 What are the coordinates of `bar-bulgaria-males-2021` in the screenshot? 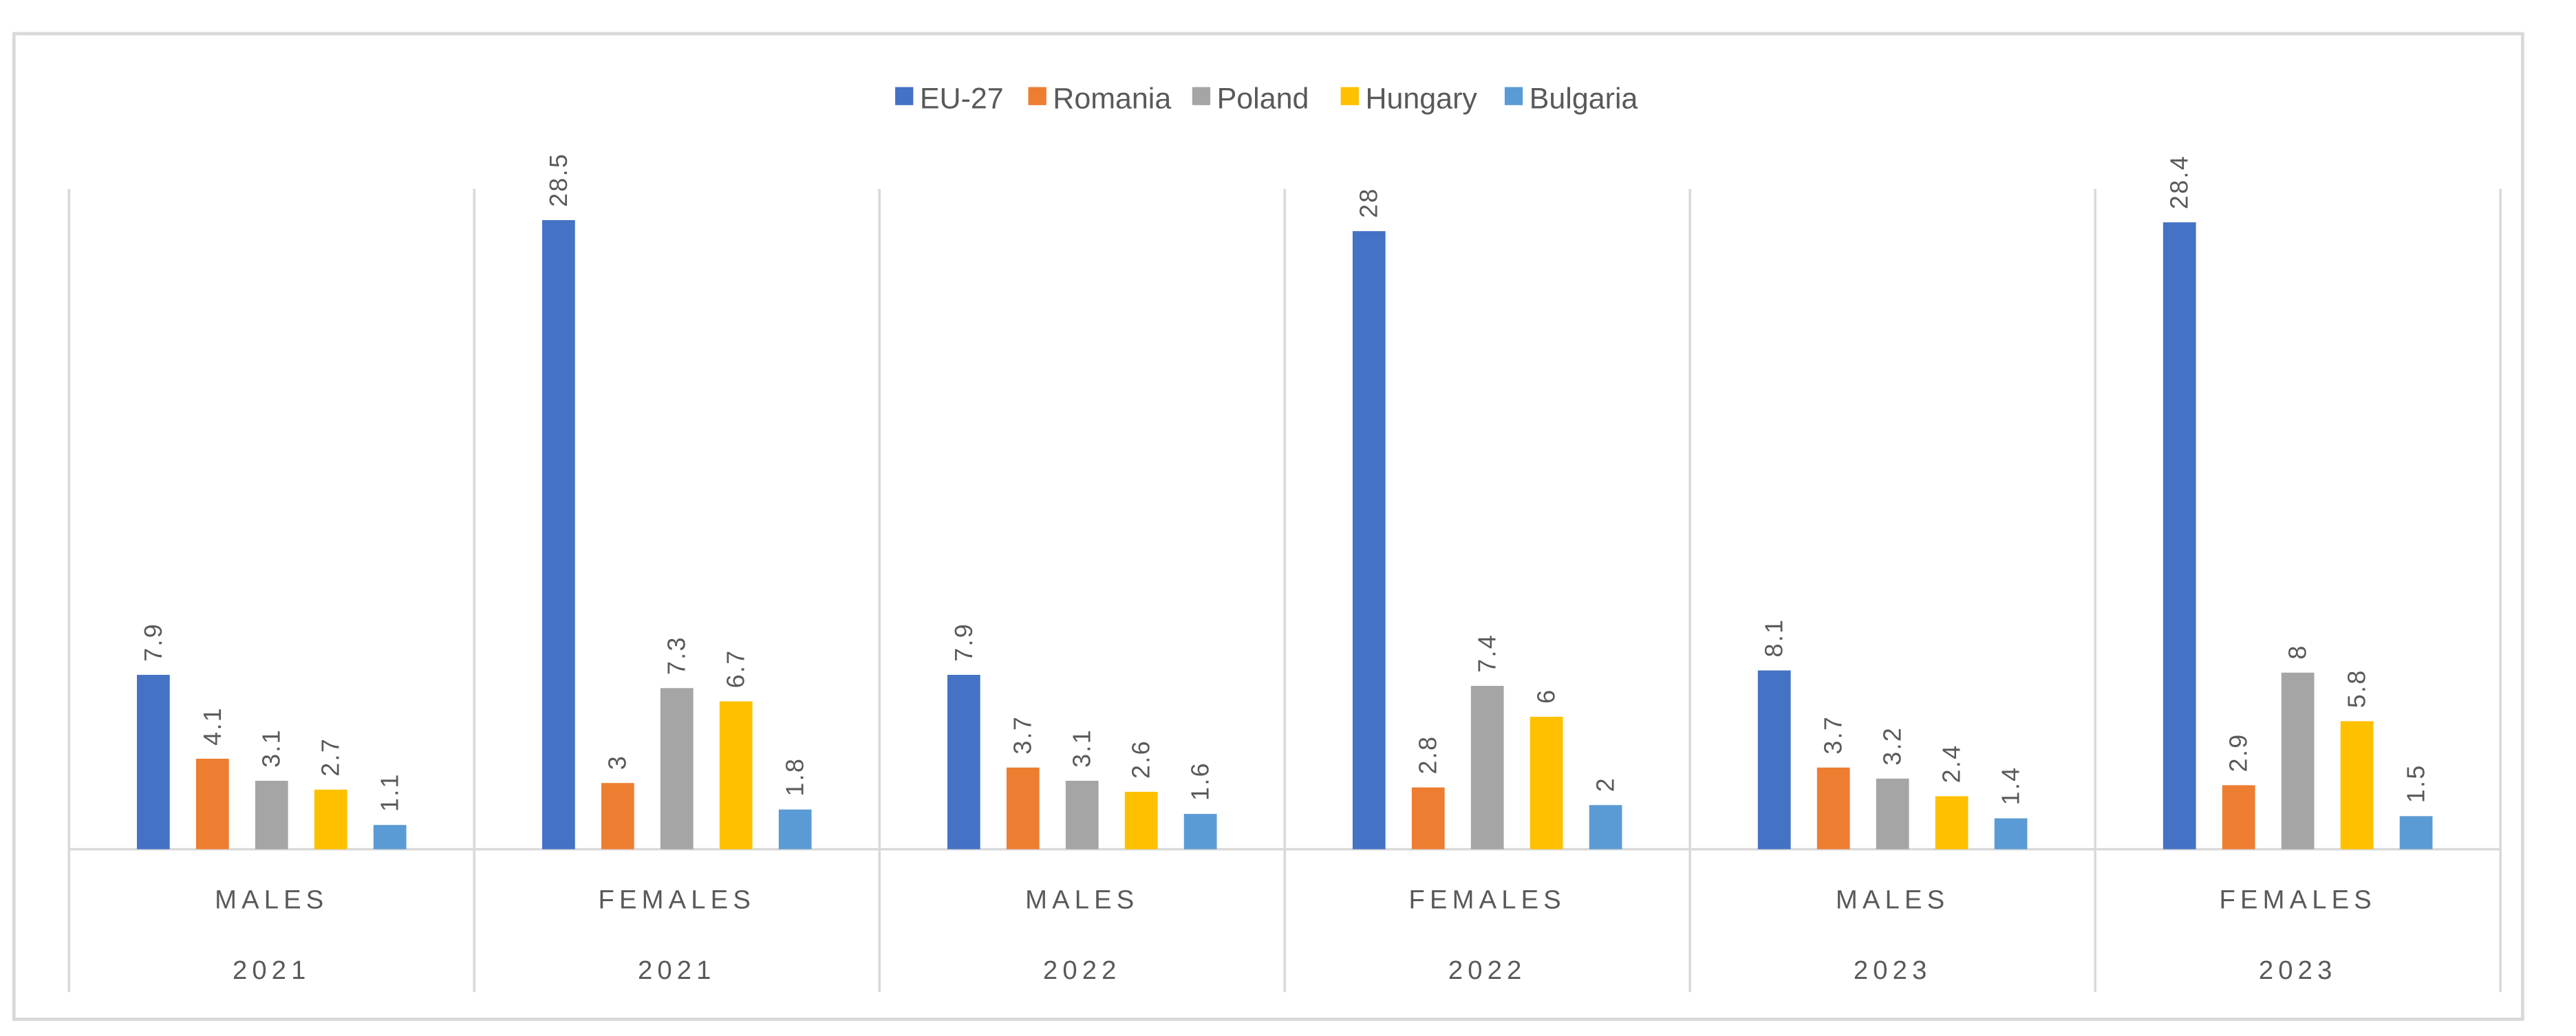 It's located at (390, 838).